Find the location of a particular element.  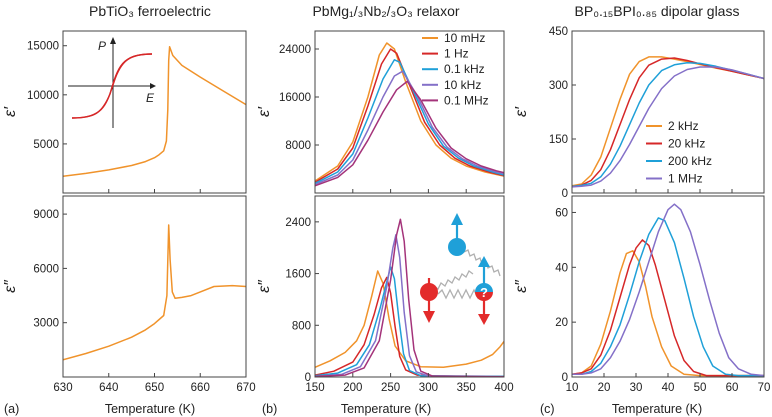

xtick-label-a_bot-0: 630 is located at coordinates (62, 388).